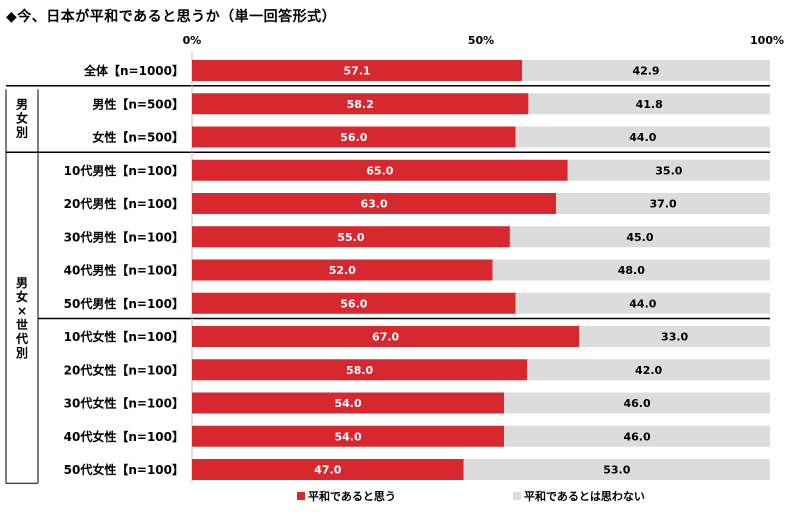  I want to click on data-label-agree: 57.1, so click(356, 71).